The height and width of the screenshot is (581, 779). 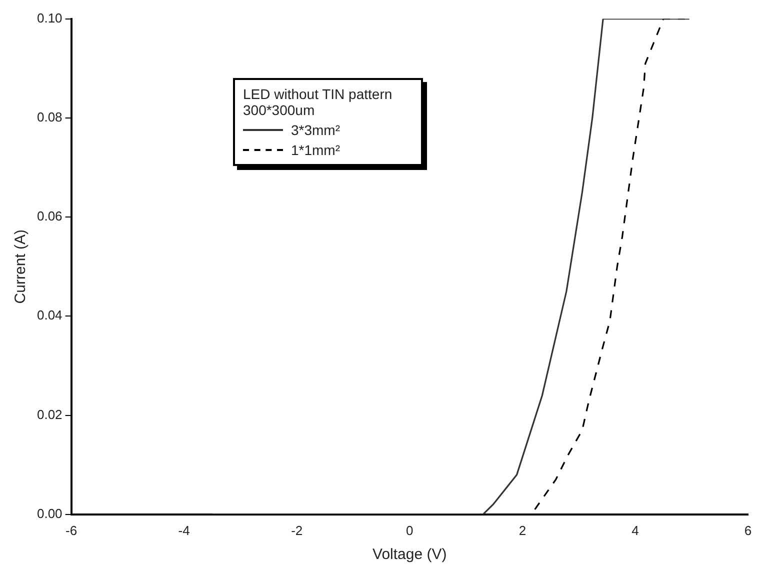 I want to click on y-tick-label: 0.04, so click(x=49, y=315).